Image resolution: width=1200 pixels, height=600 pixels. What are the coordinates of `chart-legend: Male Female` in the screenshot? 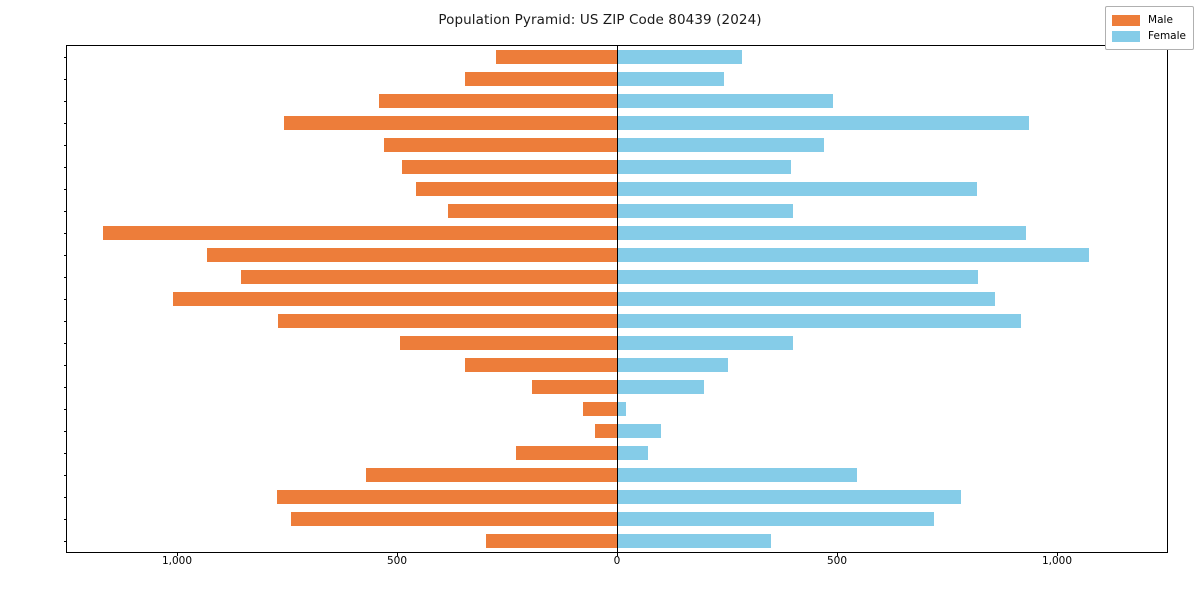 It's located at (1149, 28).